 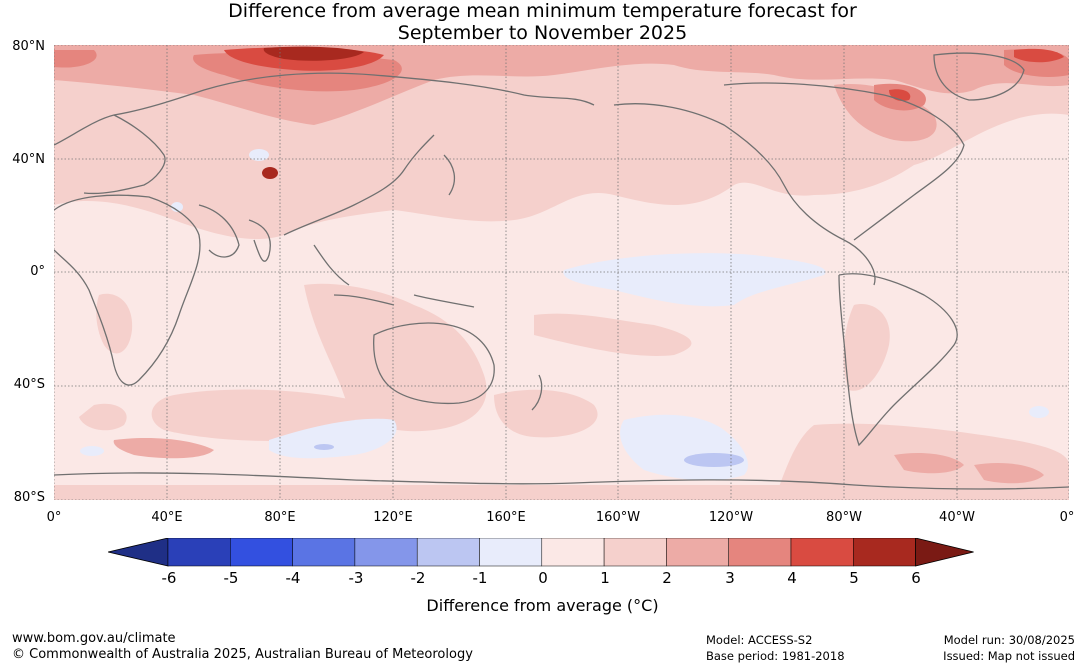 What do you see at coordinates (775, 648) in the screenshot?
I see `footer-model-info: Model: ACCESS-S2 Base period: 1981-2018` at bounding box center [775, 648].